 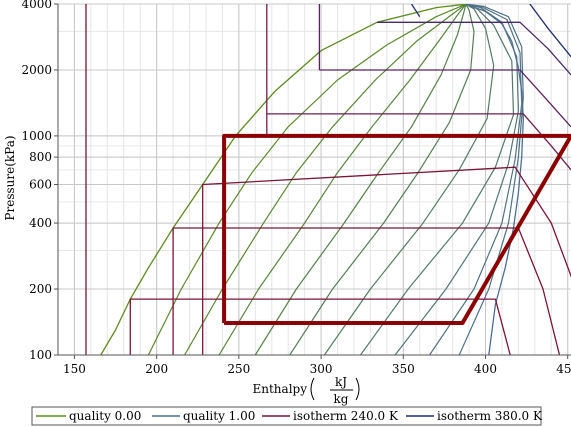 I want to click on x-axis-paren-left, so click(x=312, y=389).